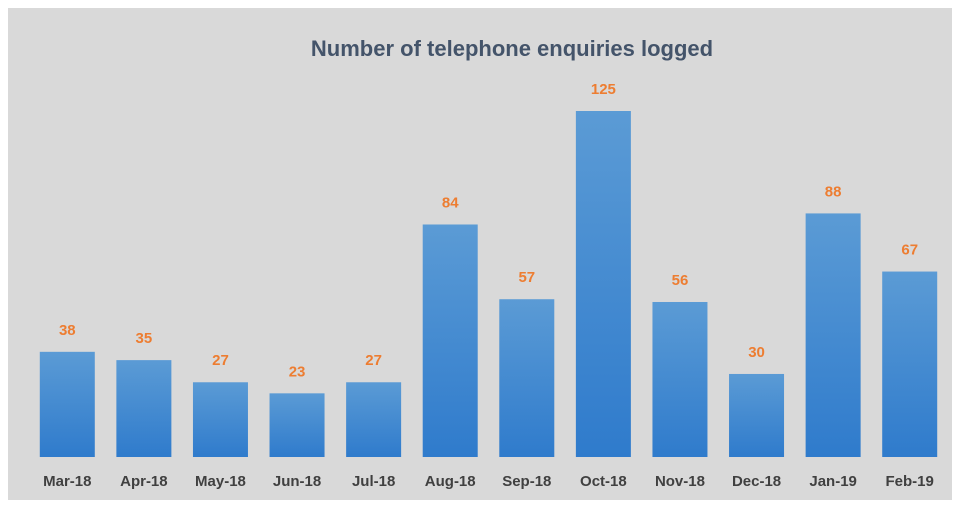 Image resolution: width=959 pixels, height=509 pixels. I want to click on value-label: 125, so click(603, 89).